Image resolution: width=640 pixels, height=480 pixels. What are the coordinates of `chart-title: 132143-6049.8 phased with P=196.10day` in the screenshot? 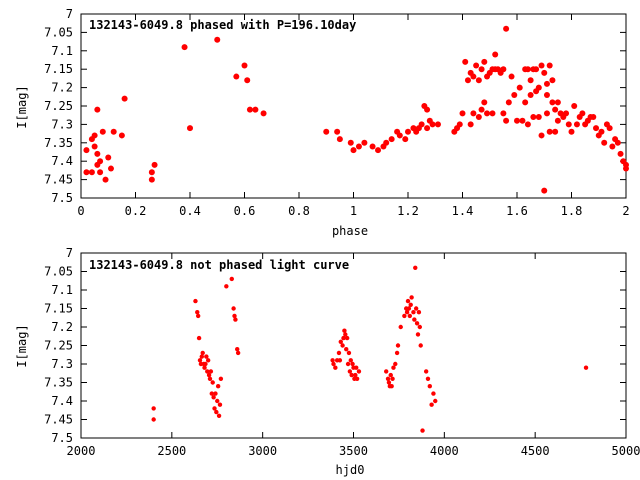 It's located at (222, 25).